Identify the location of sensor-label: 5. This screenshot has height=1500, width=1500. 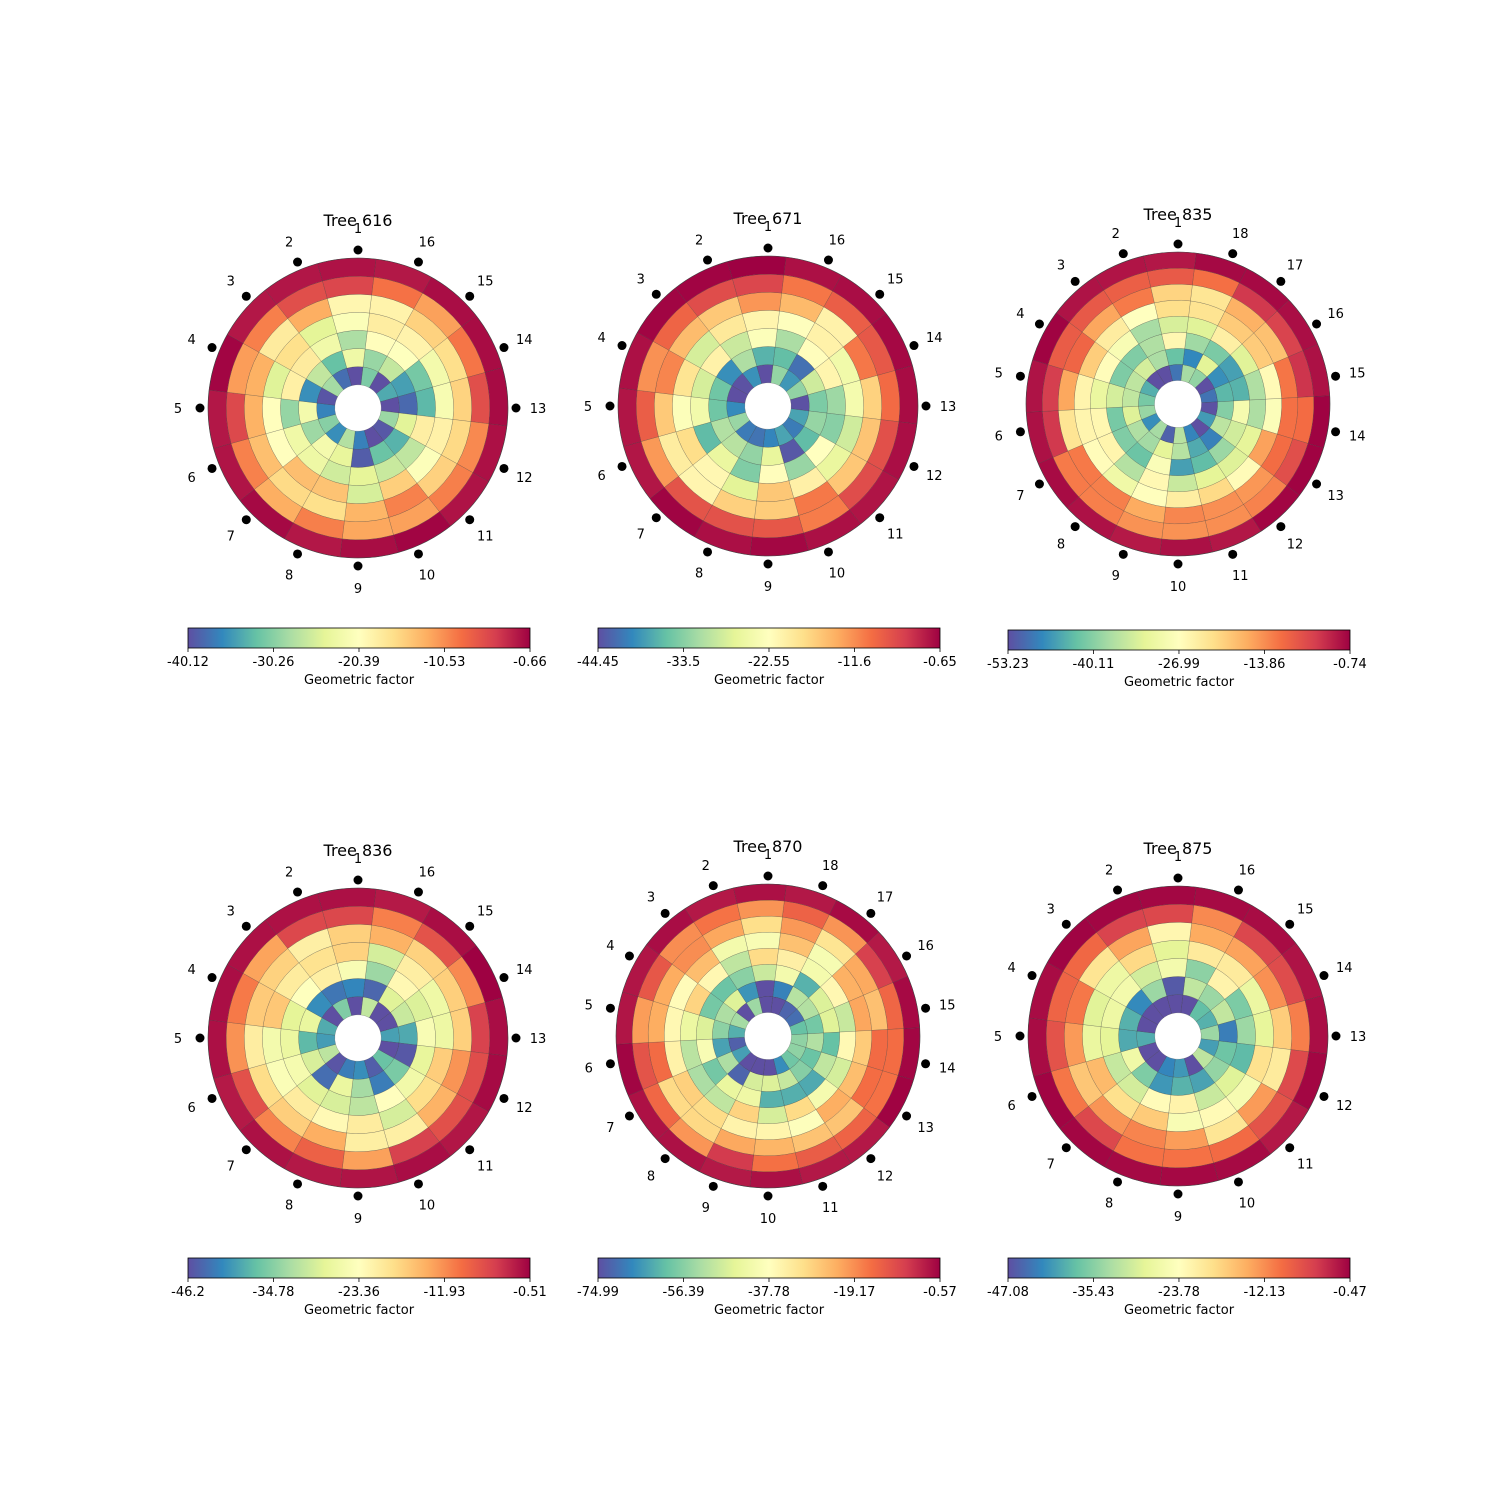
(998, 1037).